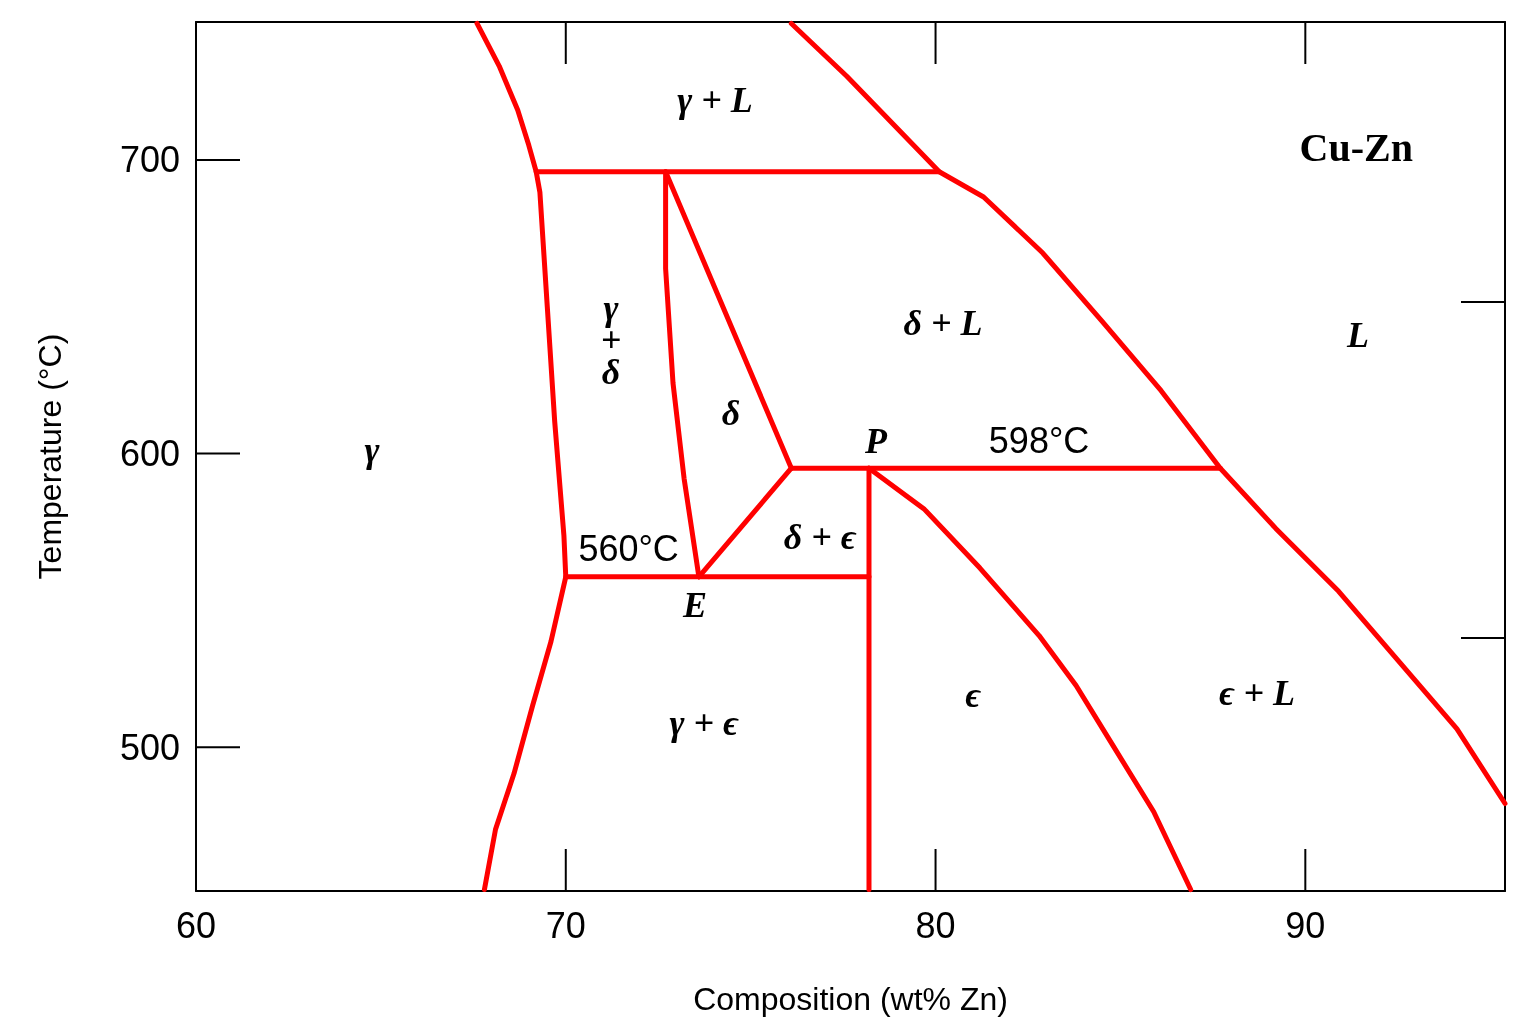 Image resolution: width=1514 pixels, height=1026 pixels. Describe the element at coordinates (731, 413) in the screenshot. I see `annotation: δ` at that location.